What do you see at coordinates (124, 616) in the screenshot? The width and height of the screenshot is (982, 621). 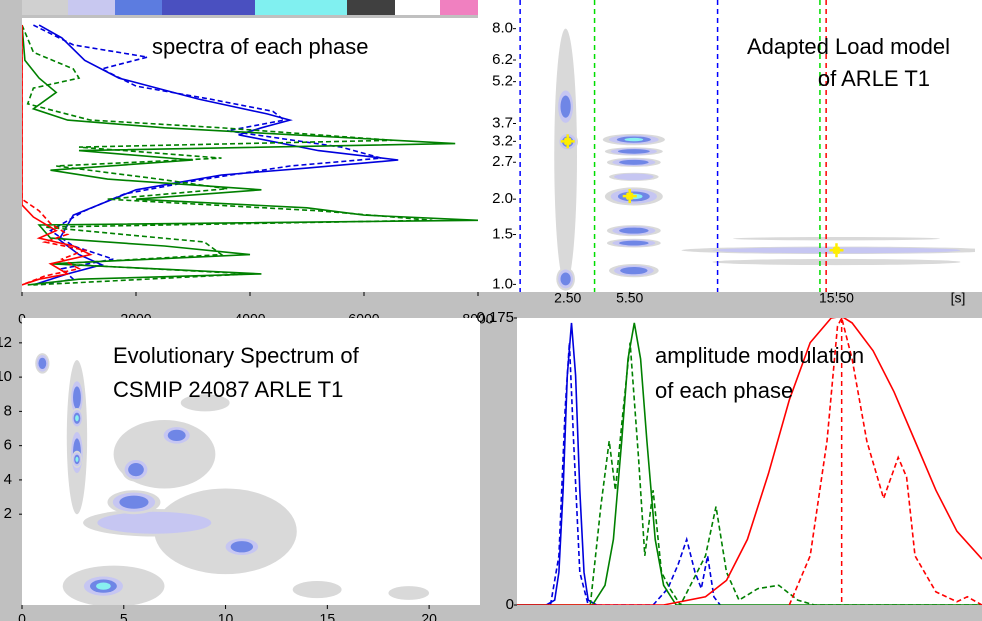 I see `x-tick-label: 5` at bounding box center [124, 616].